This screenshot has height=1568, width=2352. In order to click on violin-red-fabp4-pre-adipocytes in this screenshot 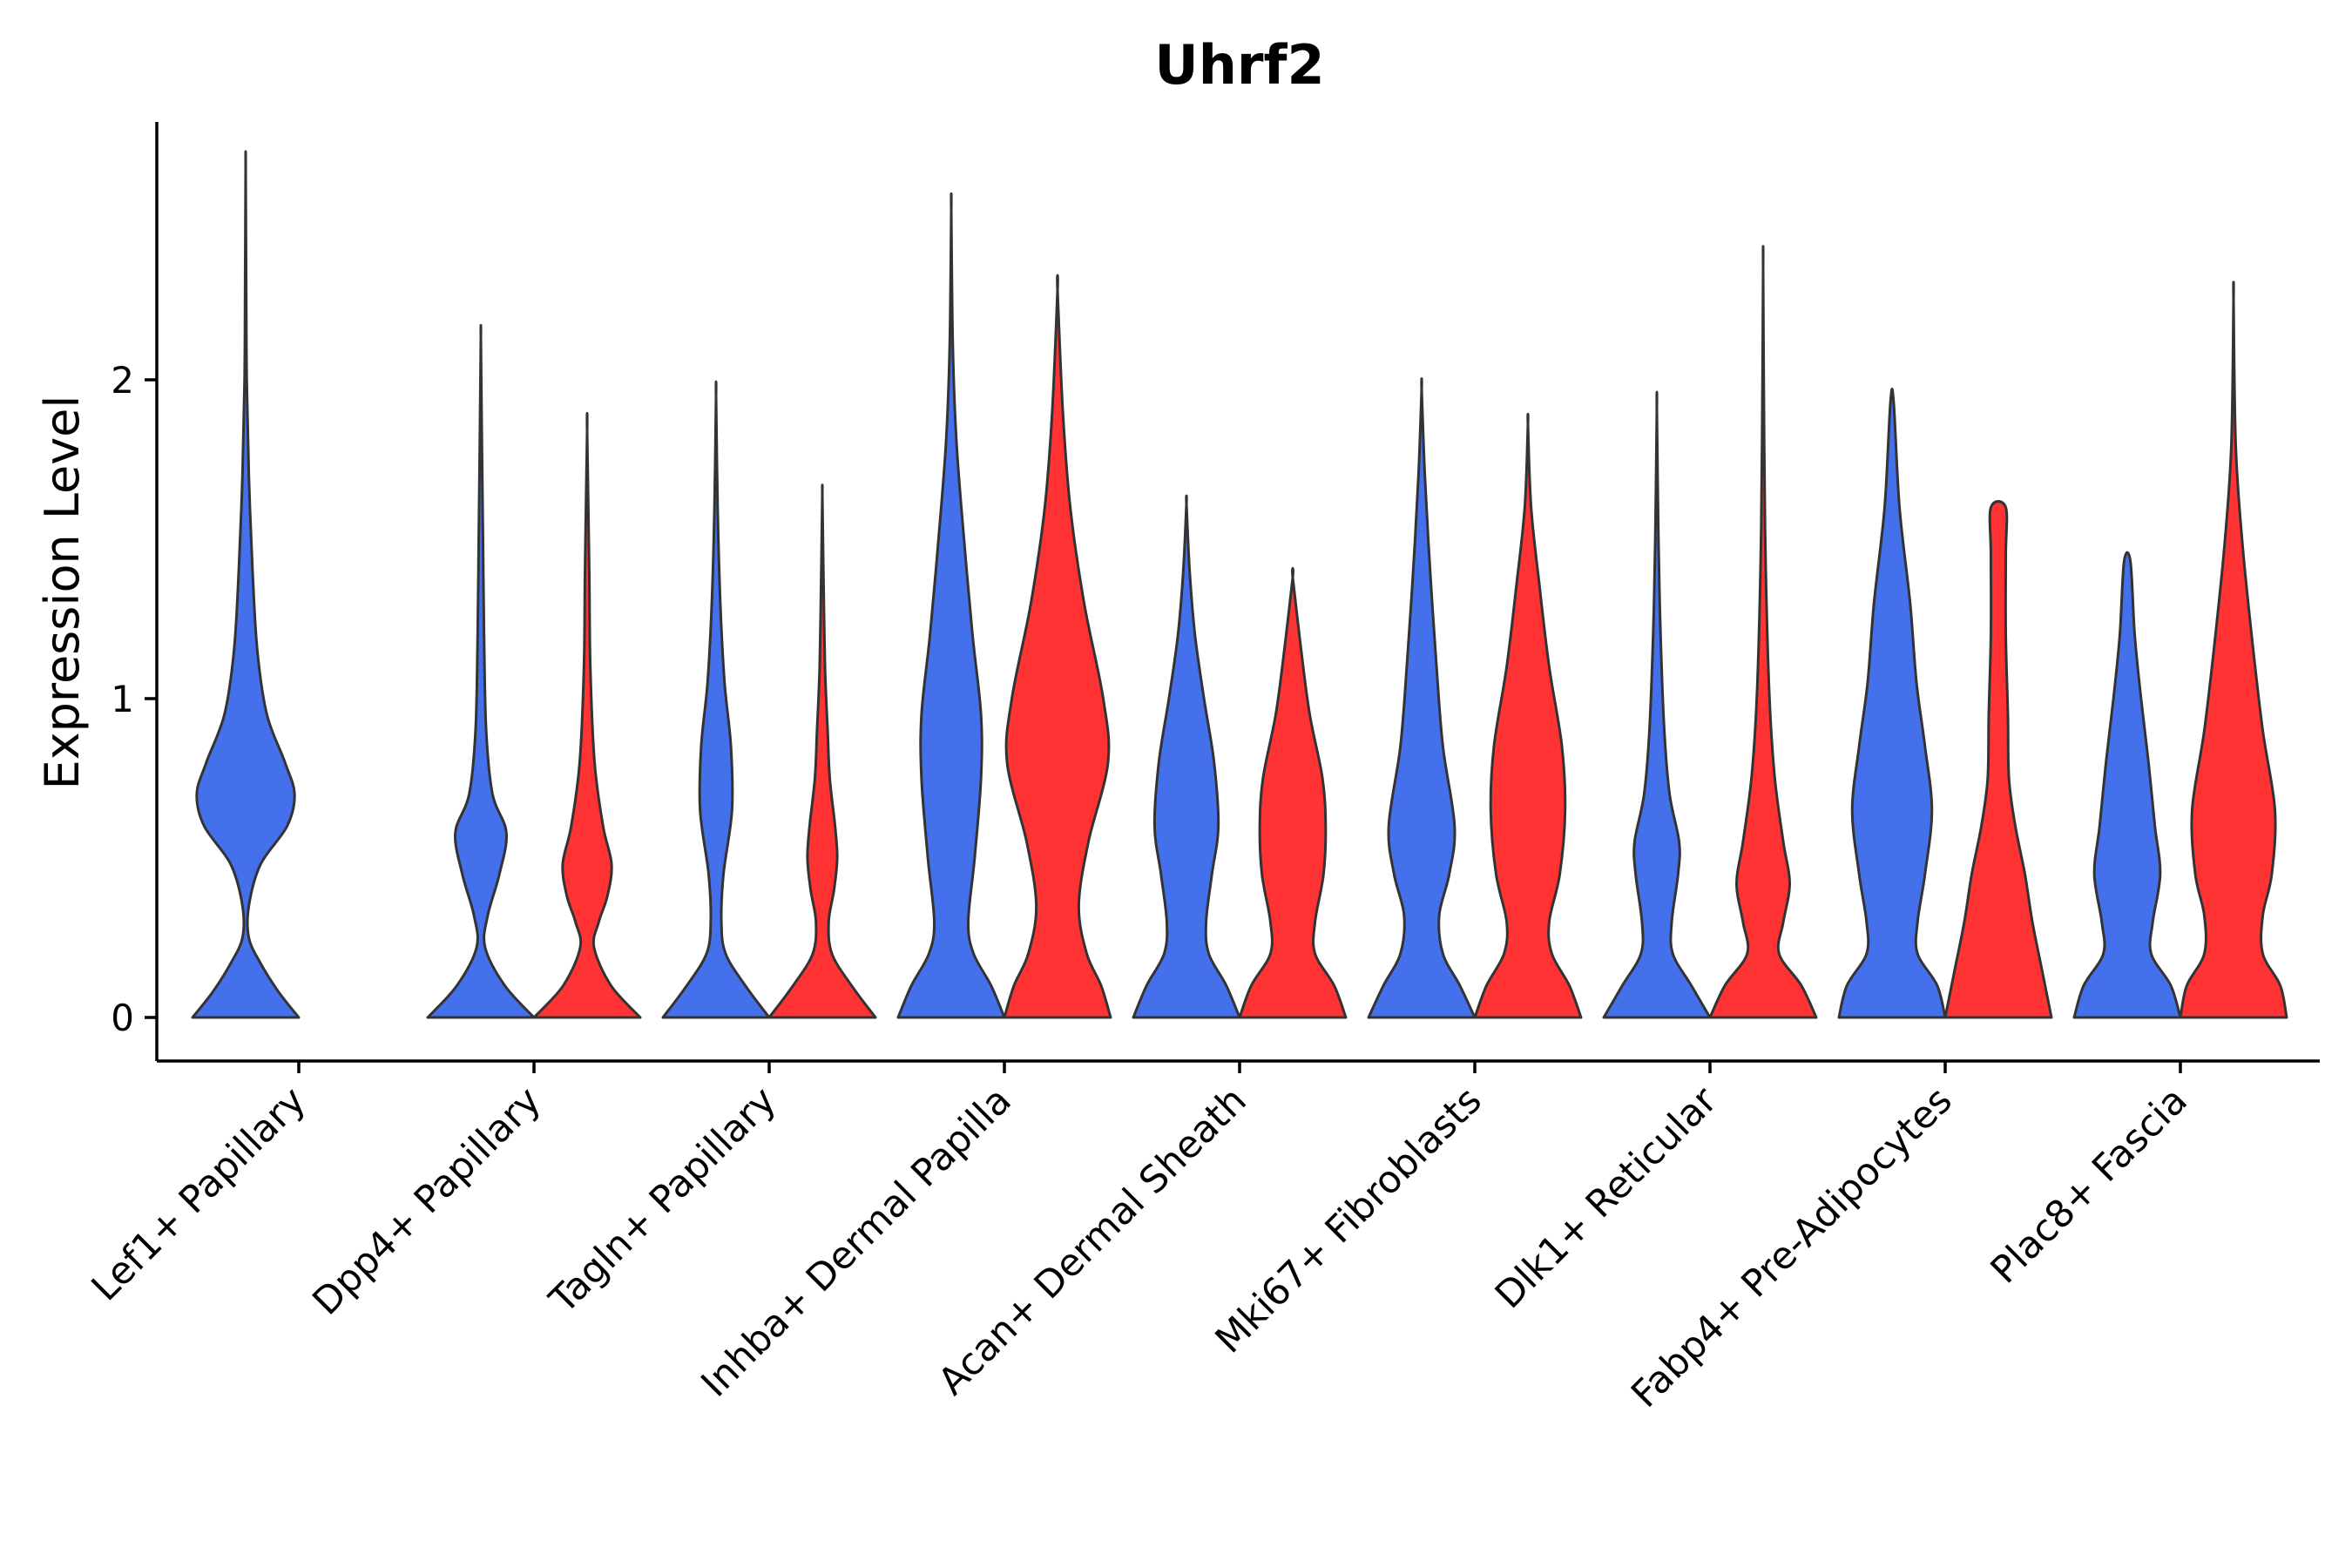, I will do `click(1998, 759)`.